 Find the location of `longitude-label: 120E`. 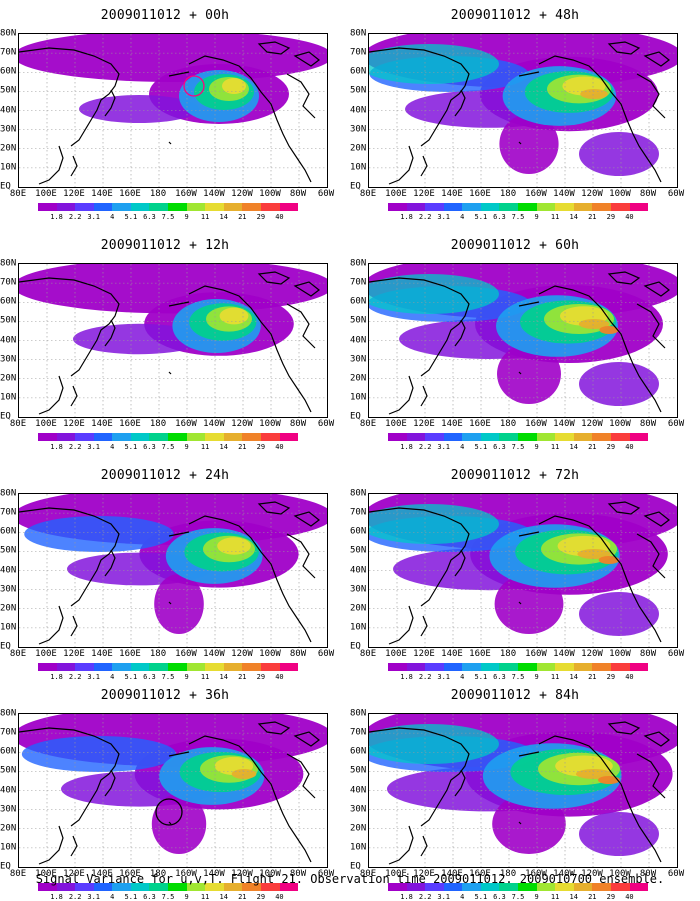

longitude-label: 120E is located at coordinates (74, 874).